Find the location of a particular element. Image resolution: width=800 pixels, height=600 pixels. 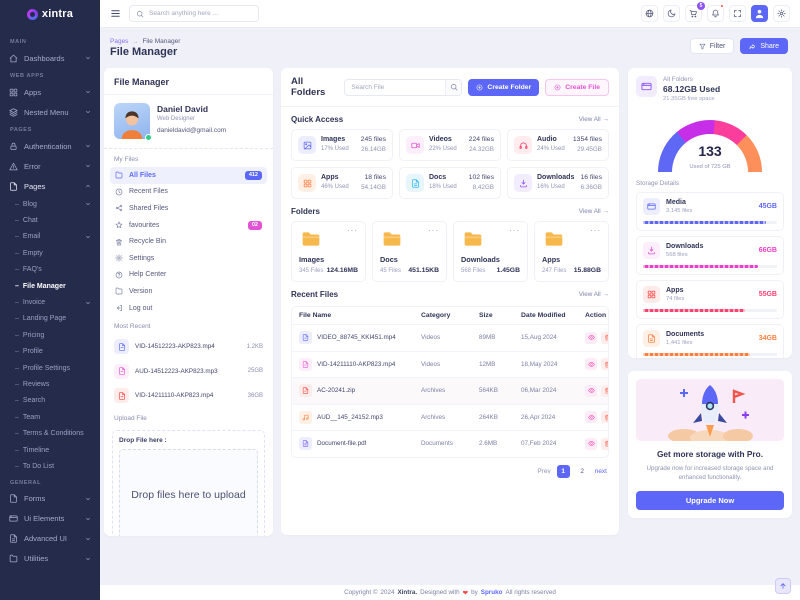

quick-access-downloads: Downloads 16% Used 16 files 6.36GB is located at coordinates (558, 183).